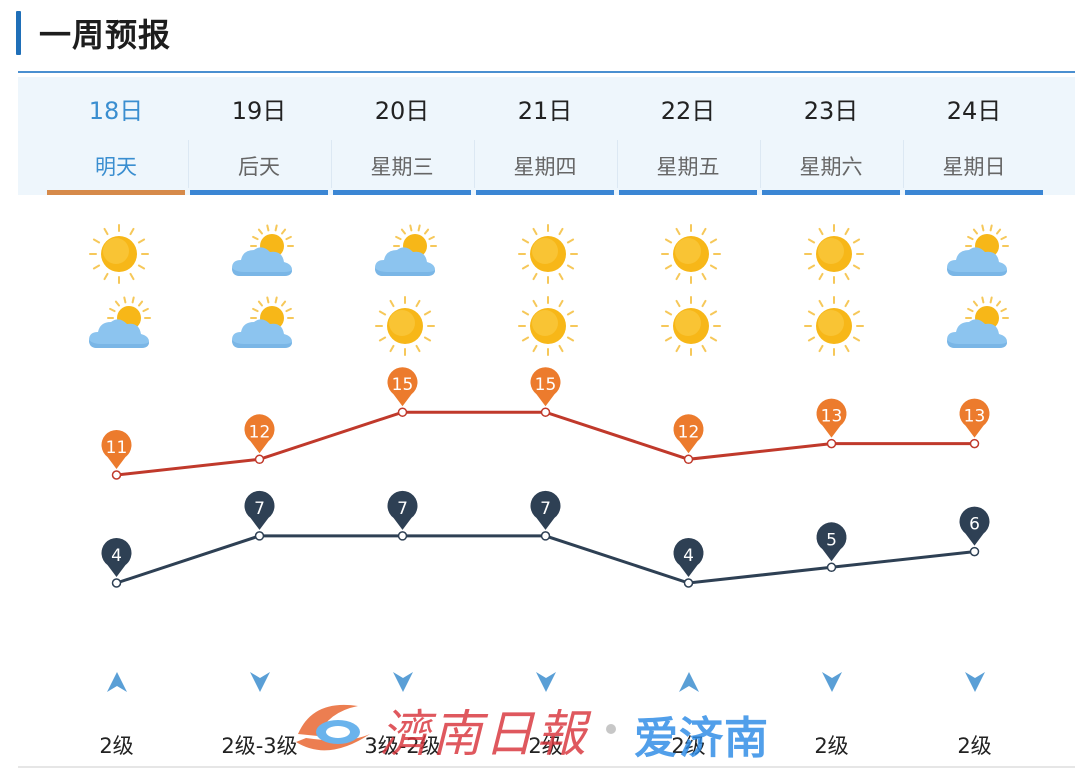 This screenshot has width=1083, height=774. Describe the element at coordinates (545, 559) in the screenshot. I see `low-temp-line` at that location.